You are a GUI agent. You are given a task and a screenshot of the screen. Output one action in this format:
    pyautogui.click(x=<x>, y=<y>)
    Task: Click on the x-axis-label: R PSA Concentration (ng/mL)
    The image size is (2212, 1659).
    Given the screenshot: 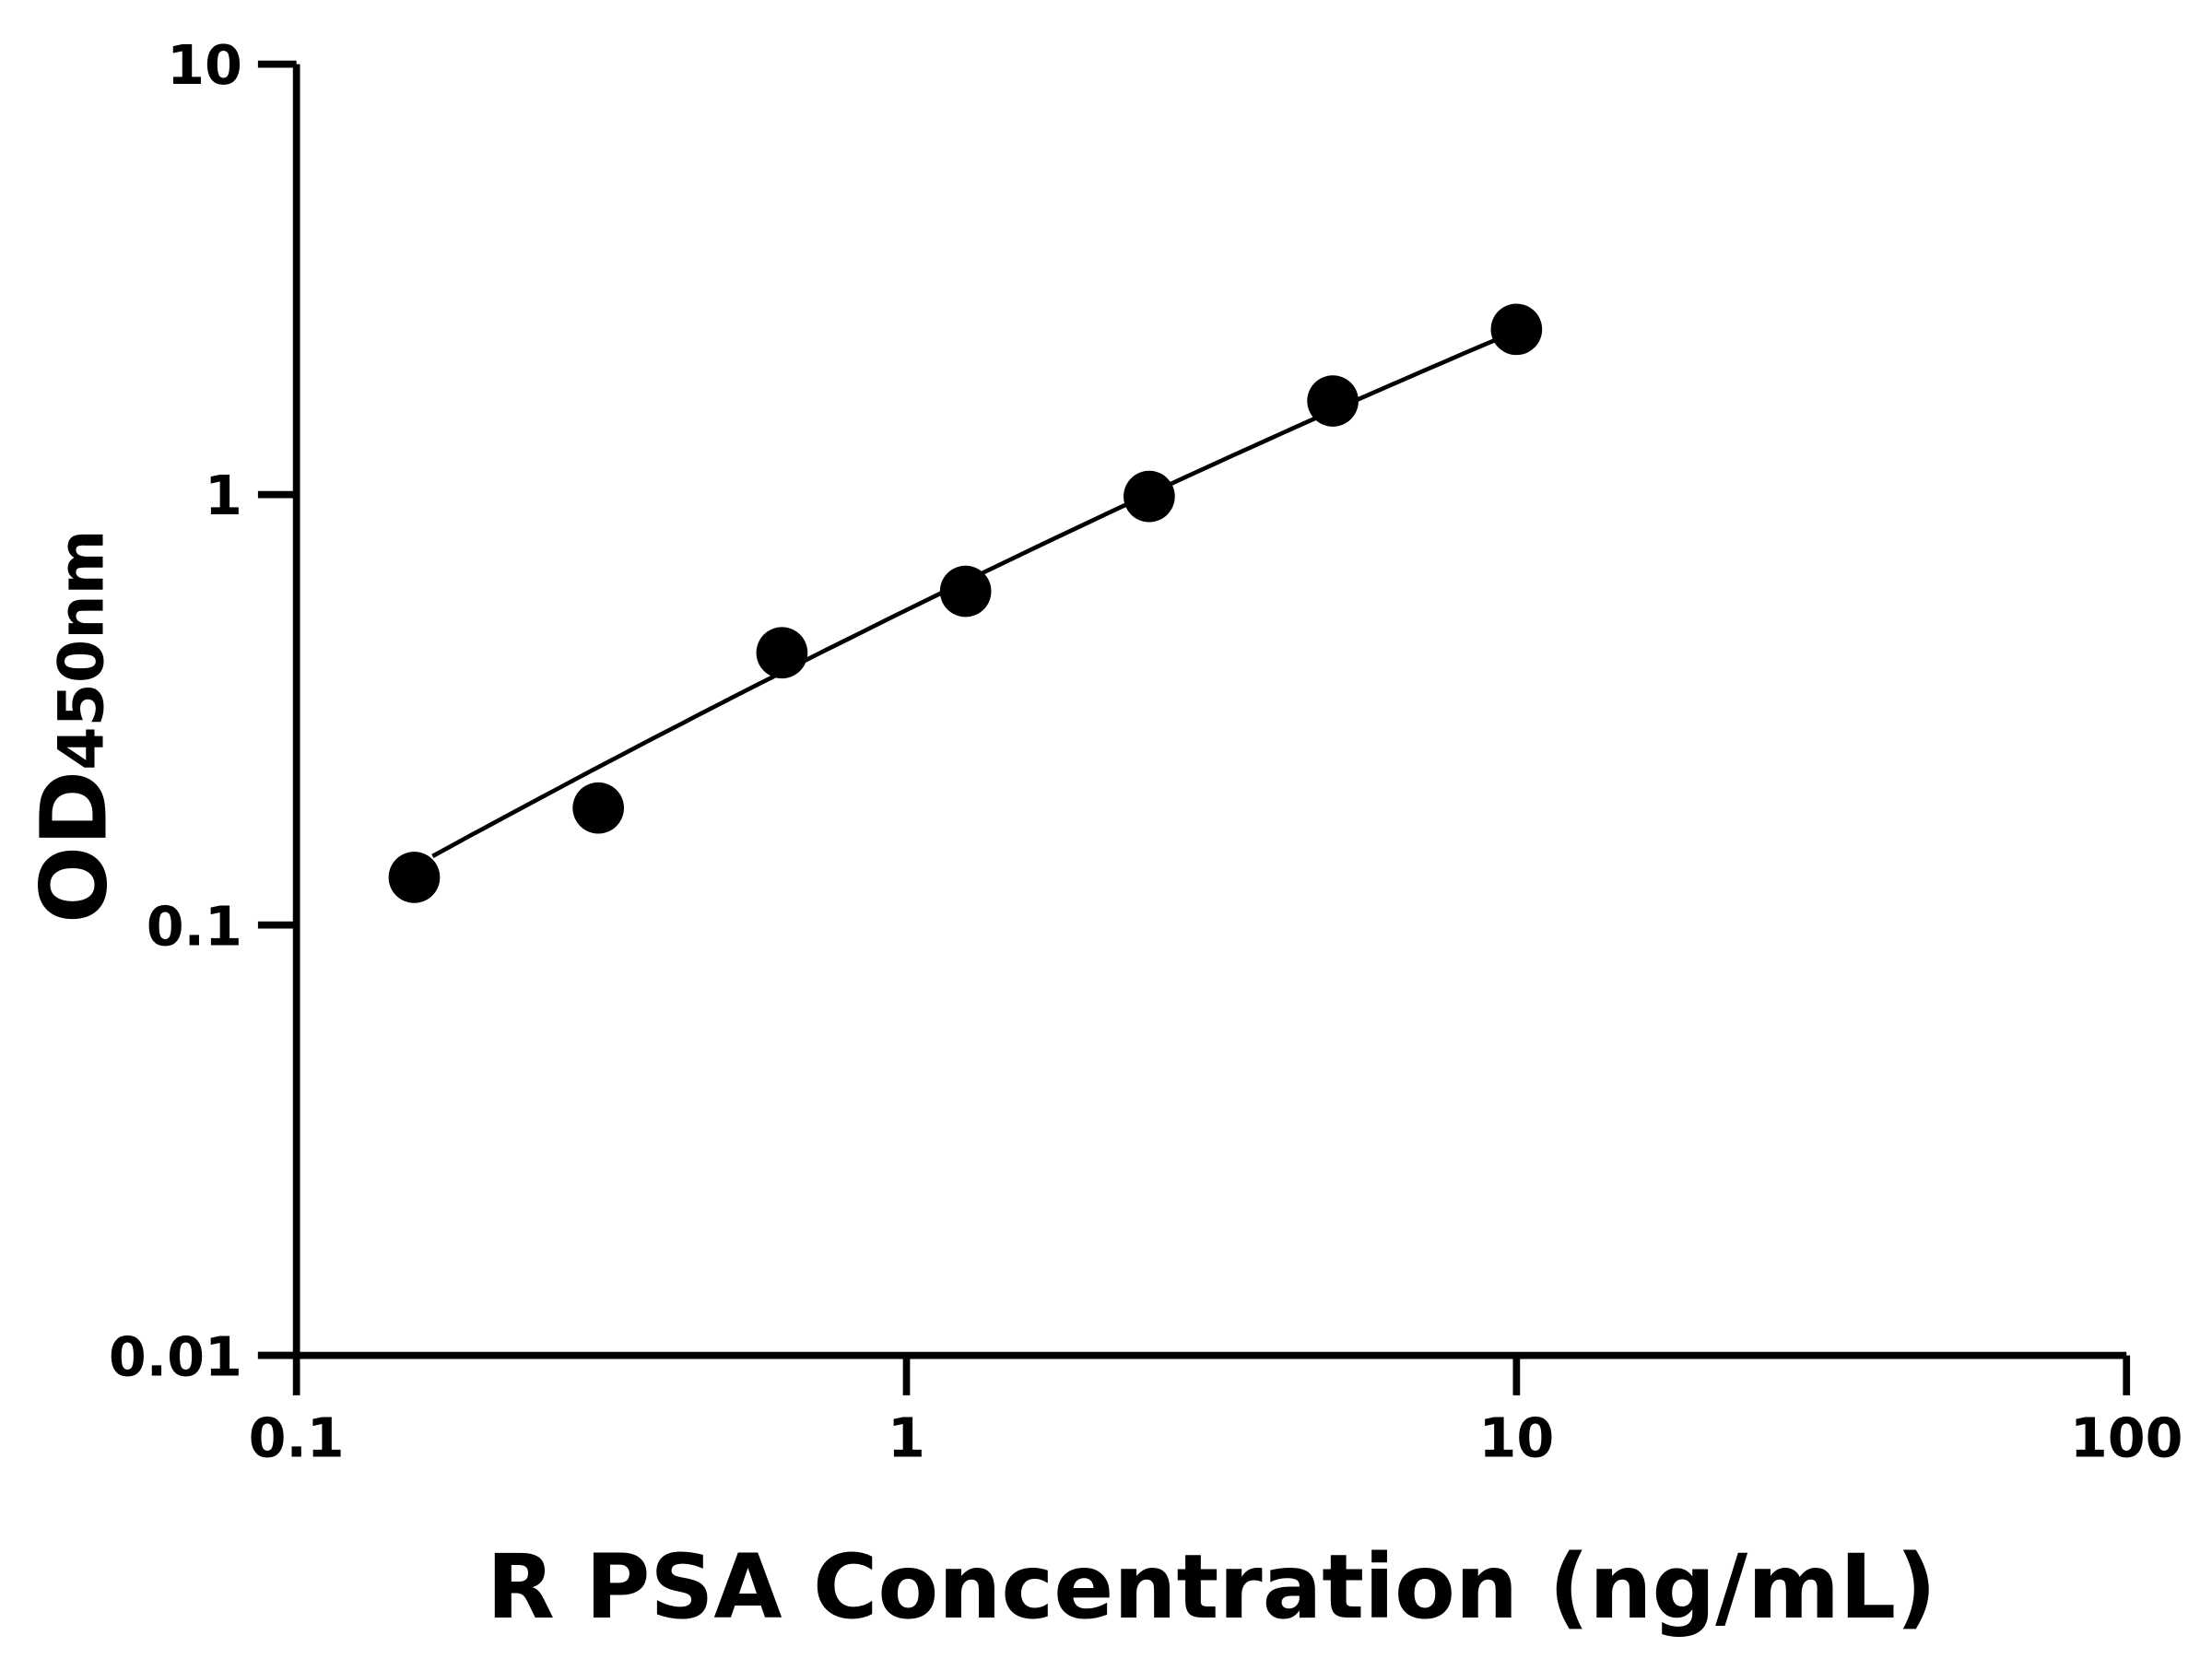 What is the action you would take?
    pyautogui.click(x=1211, y=1587)
    